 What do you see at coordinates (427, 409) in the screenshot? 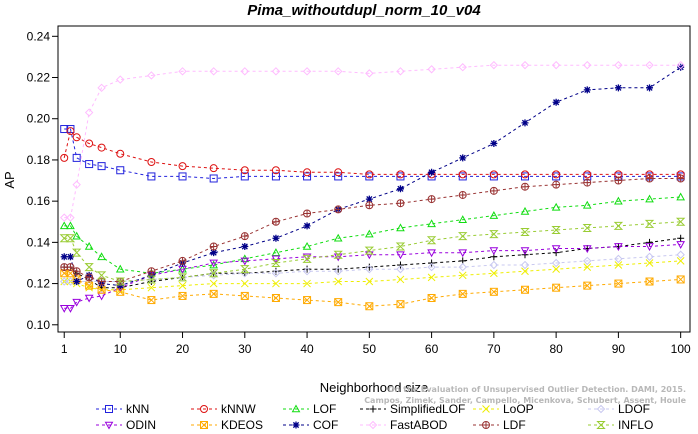
I see `legend-label: SimplifiedLOF` at bounding box center [427, 409].